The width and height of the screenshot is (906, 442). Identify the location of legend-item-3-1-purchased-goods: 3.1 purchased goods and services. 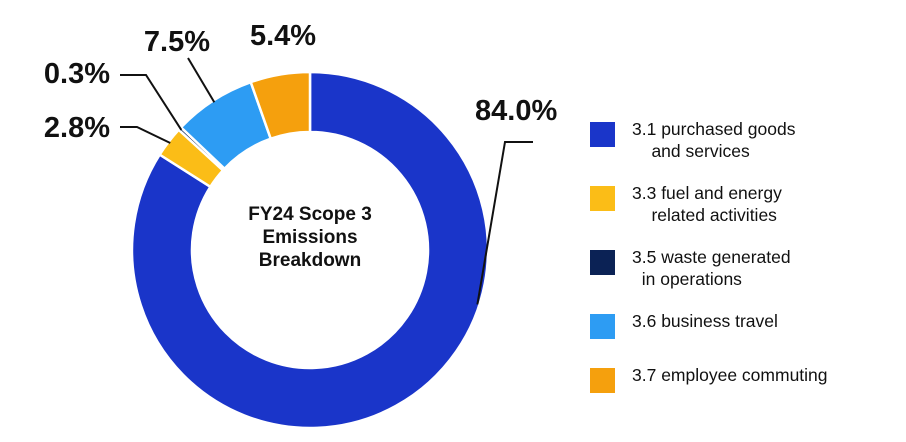
(692, 140).